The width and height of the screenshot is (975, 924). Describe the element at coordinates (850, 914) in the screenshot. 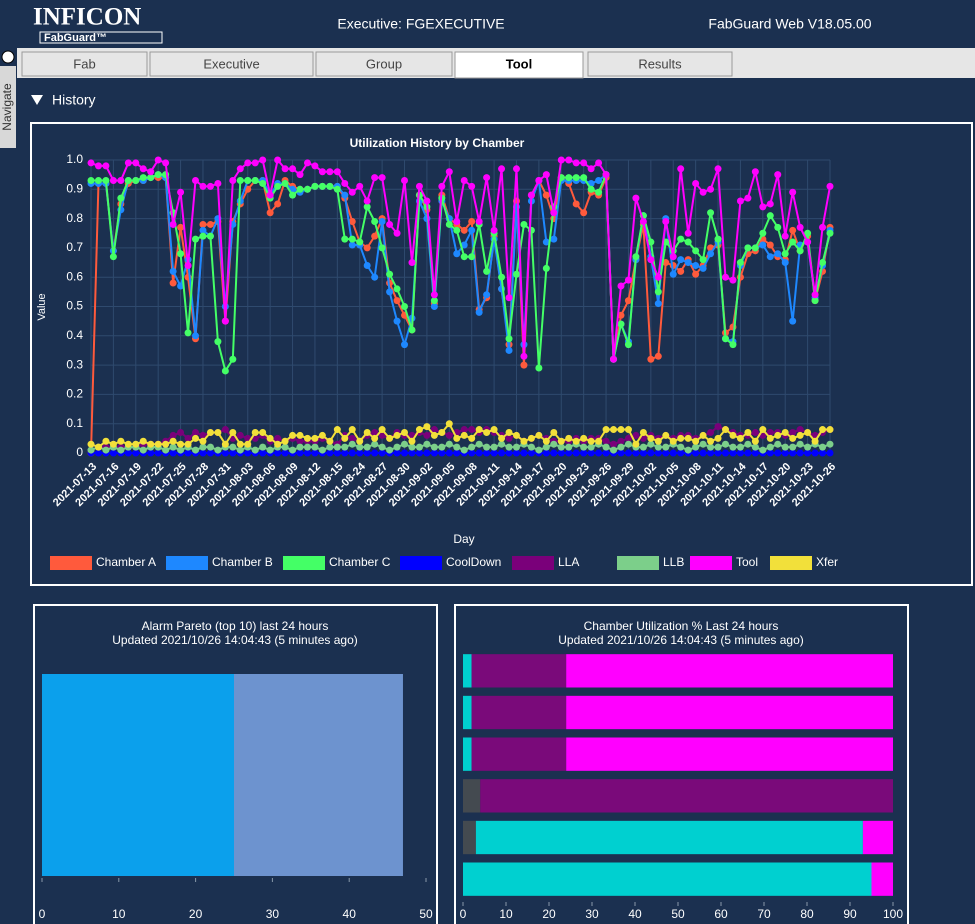

I see `x-tick-label: 90` at that location.